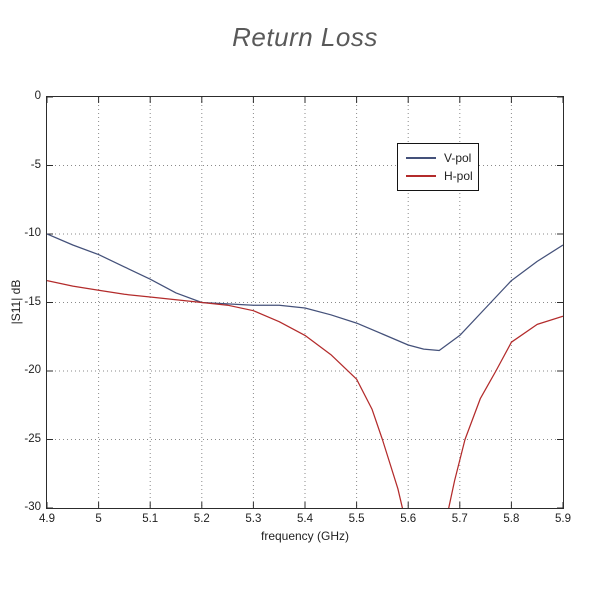 This screenshot has height=600, width=600. I want to click on x-tick-label: 5.4, so click(305, 519).